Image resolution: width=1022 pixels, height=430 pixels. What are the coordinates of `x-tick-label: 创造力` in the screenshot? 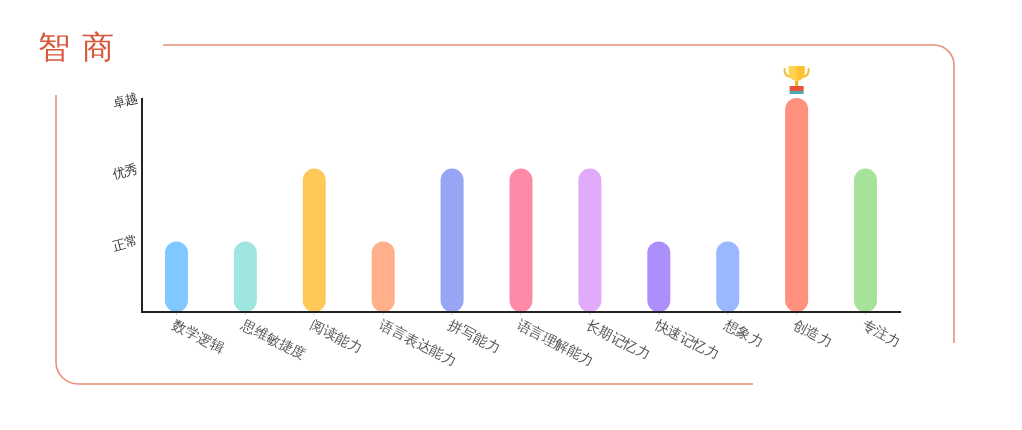 It's located at (812, 333).